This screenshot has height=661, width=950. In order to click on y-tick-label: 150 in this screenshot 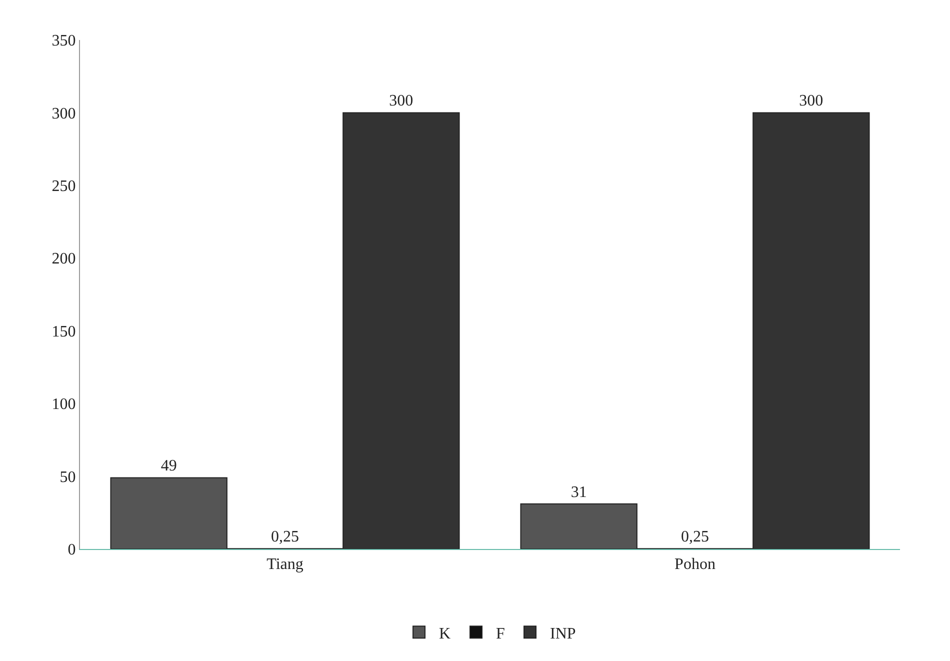, I will do `click(64, 331)`.